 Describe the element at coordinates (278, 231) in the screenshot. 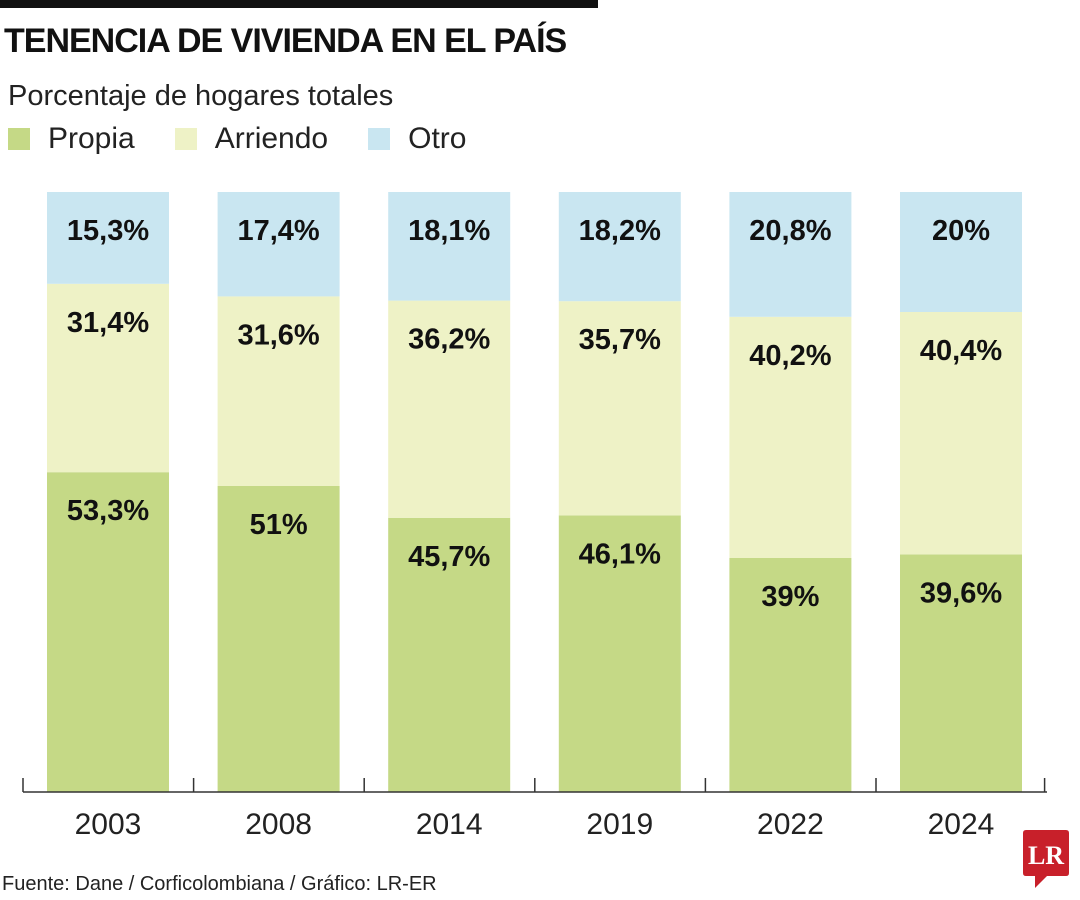

I see `data-label: 17,4%` at that location.